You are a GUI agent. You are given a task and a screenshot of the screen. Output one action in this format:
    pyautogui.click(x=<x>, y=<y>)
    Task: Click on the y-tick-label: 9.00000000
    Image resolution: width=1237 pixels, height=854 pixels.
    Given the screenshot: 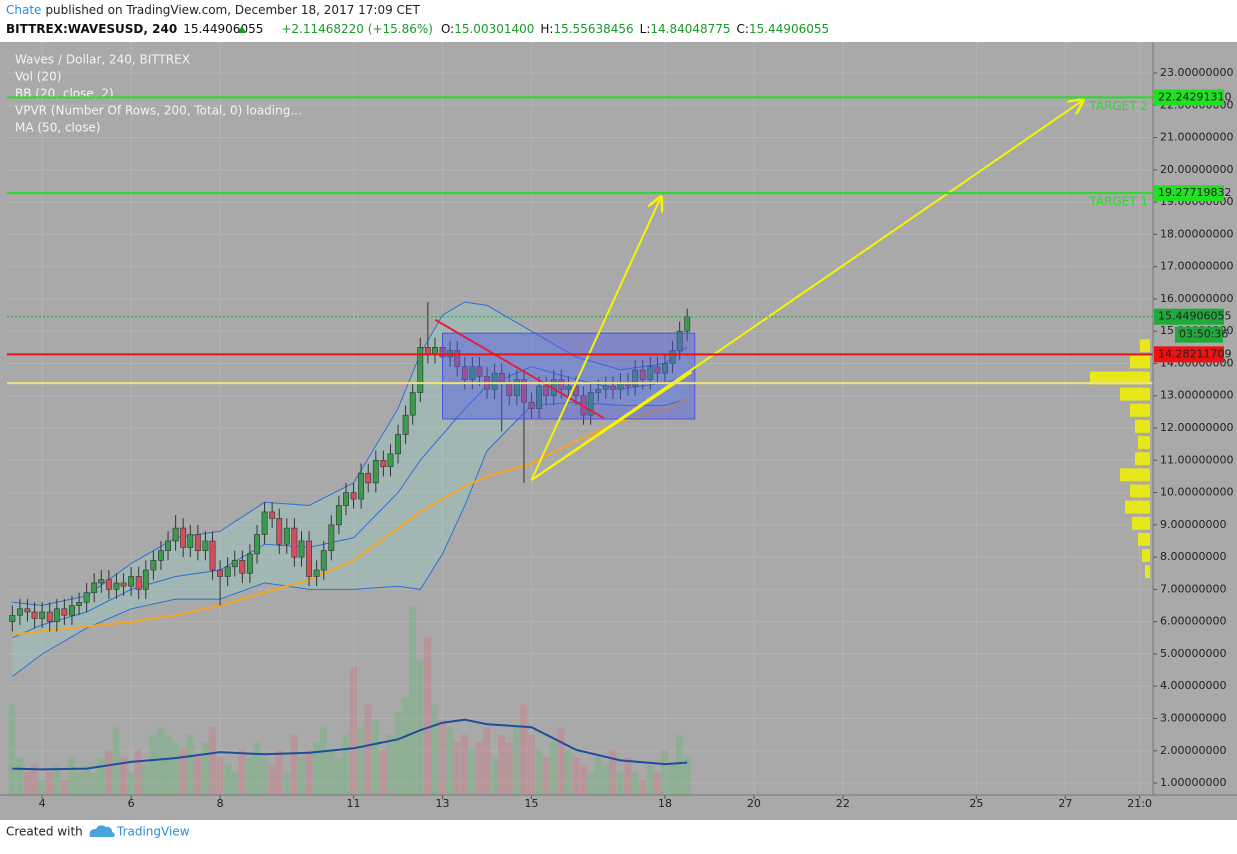 What is the action you would take?
    pyautogui.click(x=1193, y=524)
    